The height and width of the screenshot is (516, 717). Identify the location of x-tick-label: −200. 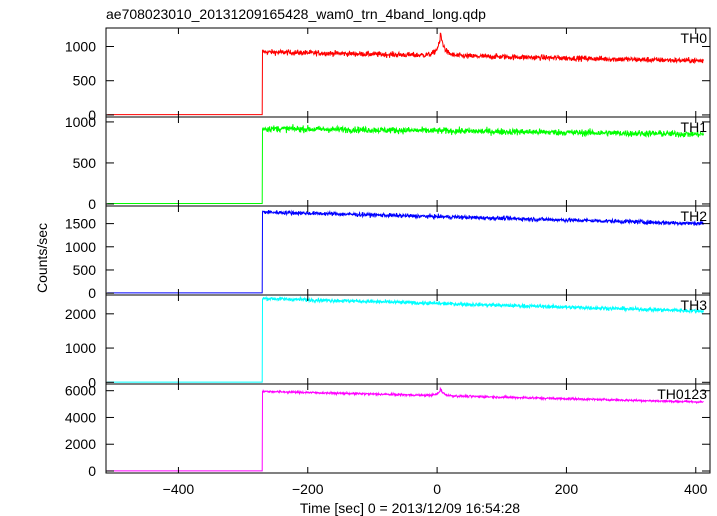
(308, 489).